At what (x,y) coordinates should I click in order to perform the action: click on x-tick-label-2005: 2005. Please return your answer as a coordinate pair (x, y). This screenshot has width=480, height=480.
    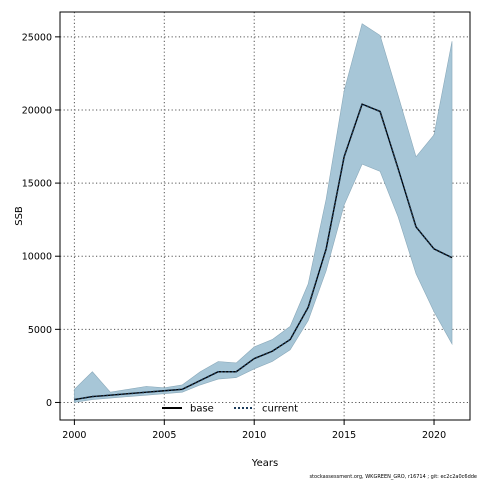
    Looking at the image, I should click on (164, 435).